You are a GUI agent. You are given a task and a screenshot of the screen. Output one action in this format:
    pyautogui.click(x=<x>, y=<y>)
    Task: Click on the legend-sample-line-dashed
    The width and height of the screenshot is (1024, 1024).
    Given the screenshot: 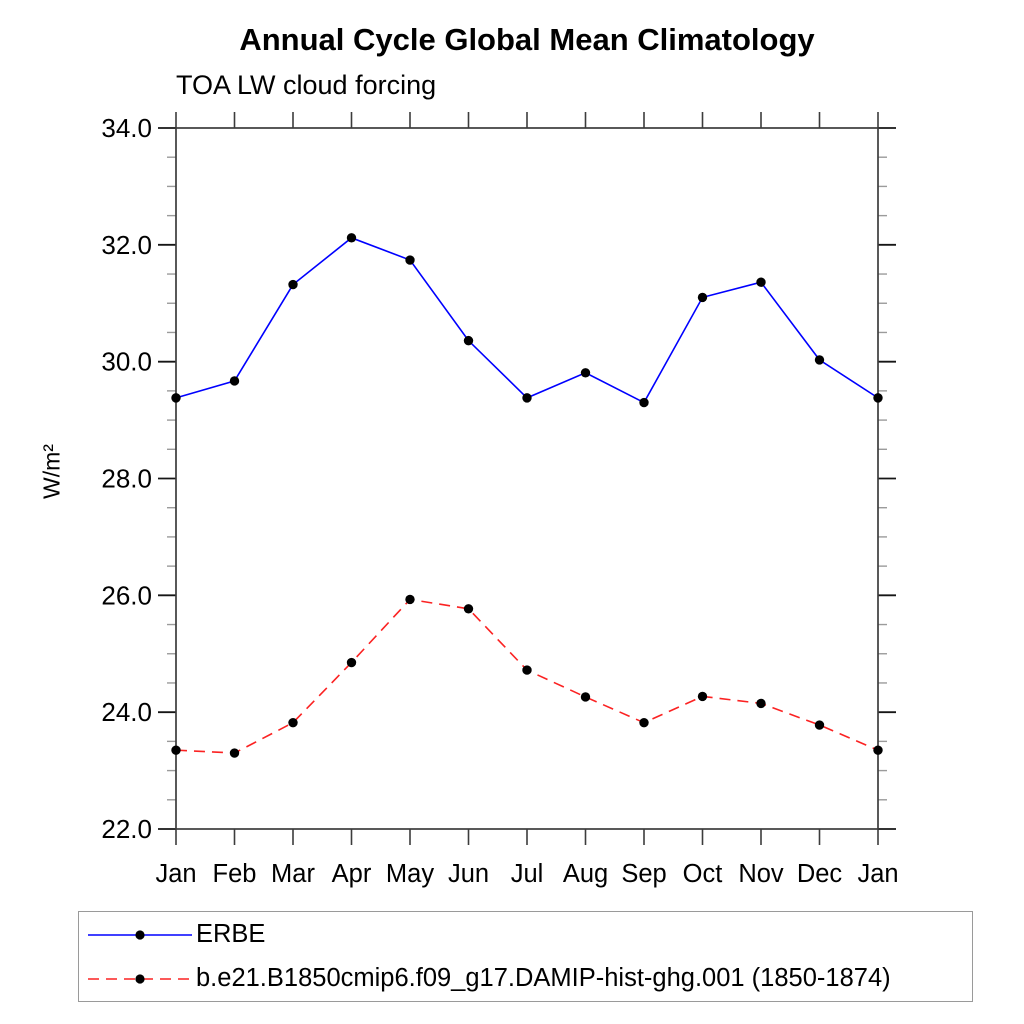 What is the action you would take?
    pyautogui.click(x=140, y=978)
    